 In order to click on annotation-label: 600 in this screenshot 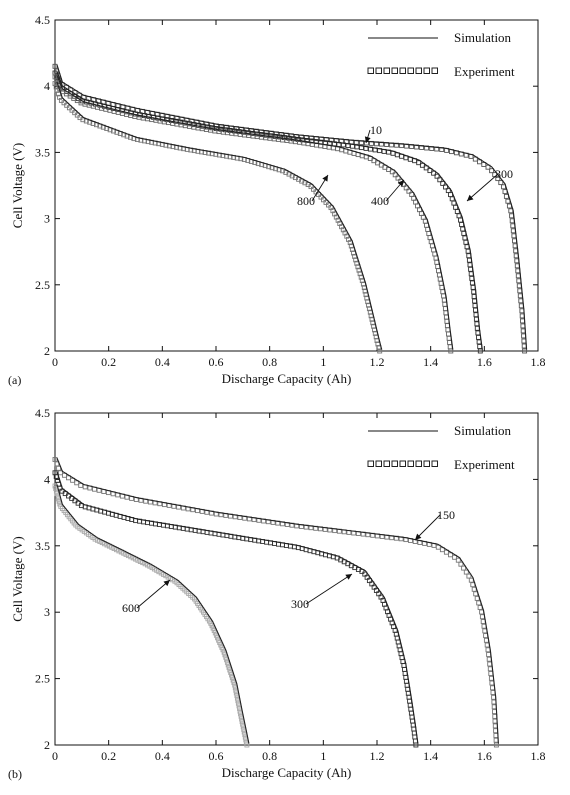, I will do `click(131, 608)`.